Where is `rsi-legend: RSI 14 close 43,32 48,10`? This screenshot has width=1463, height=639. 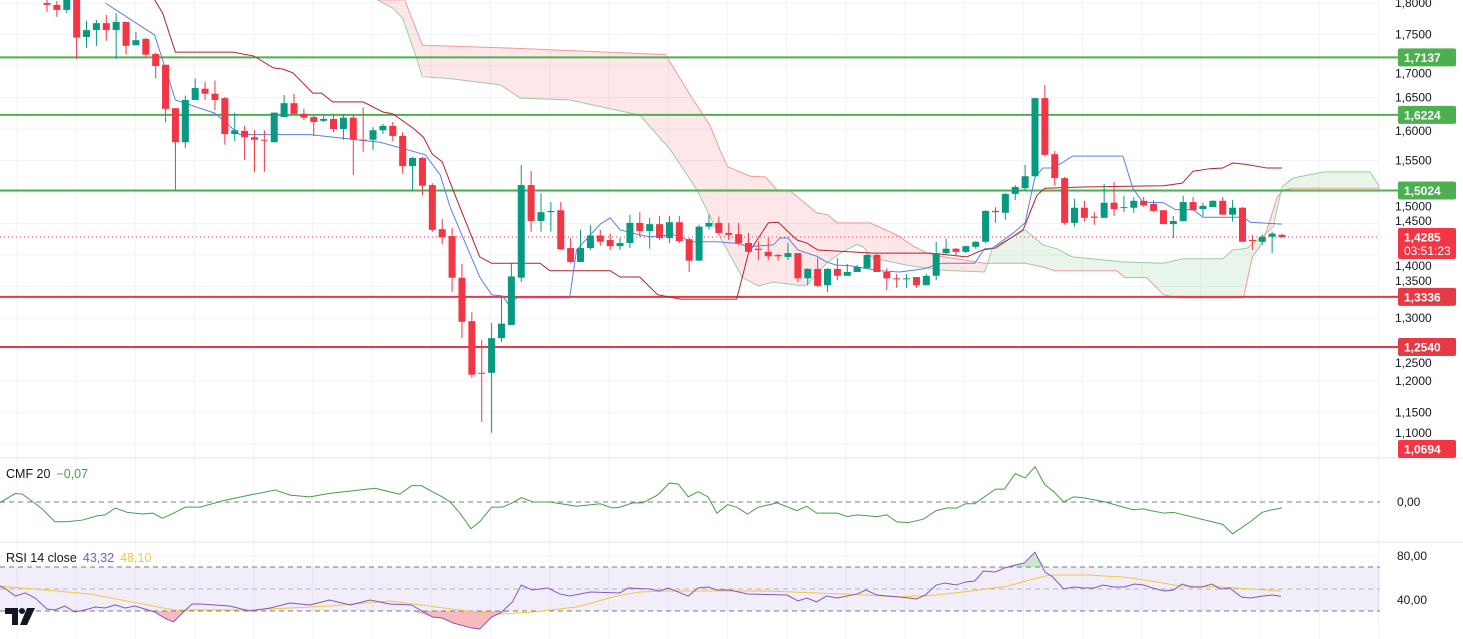
rsi-legend: RSI 14 close 43,32 48,10 is located at coordinates (81, 558).